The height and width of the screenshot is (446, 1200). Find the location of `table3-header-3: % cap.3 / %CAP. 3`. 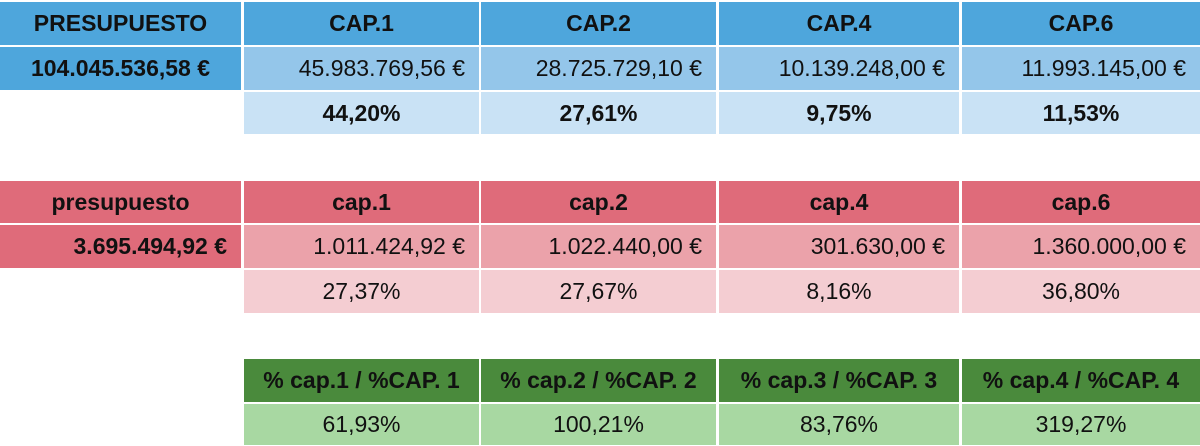

table3-header-3: % cap.3 / %CAP. 3 is located at coordinates (839, 380).